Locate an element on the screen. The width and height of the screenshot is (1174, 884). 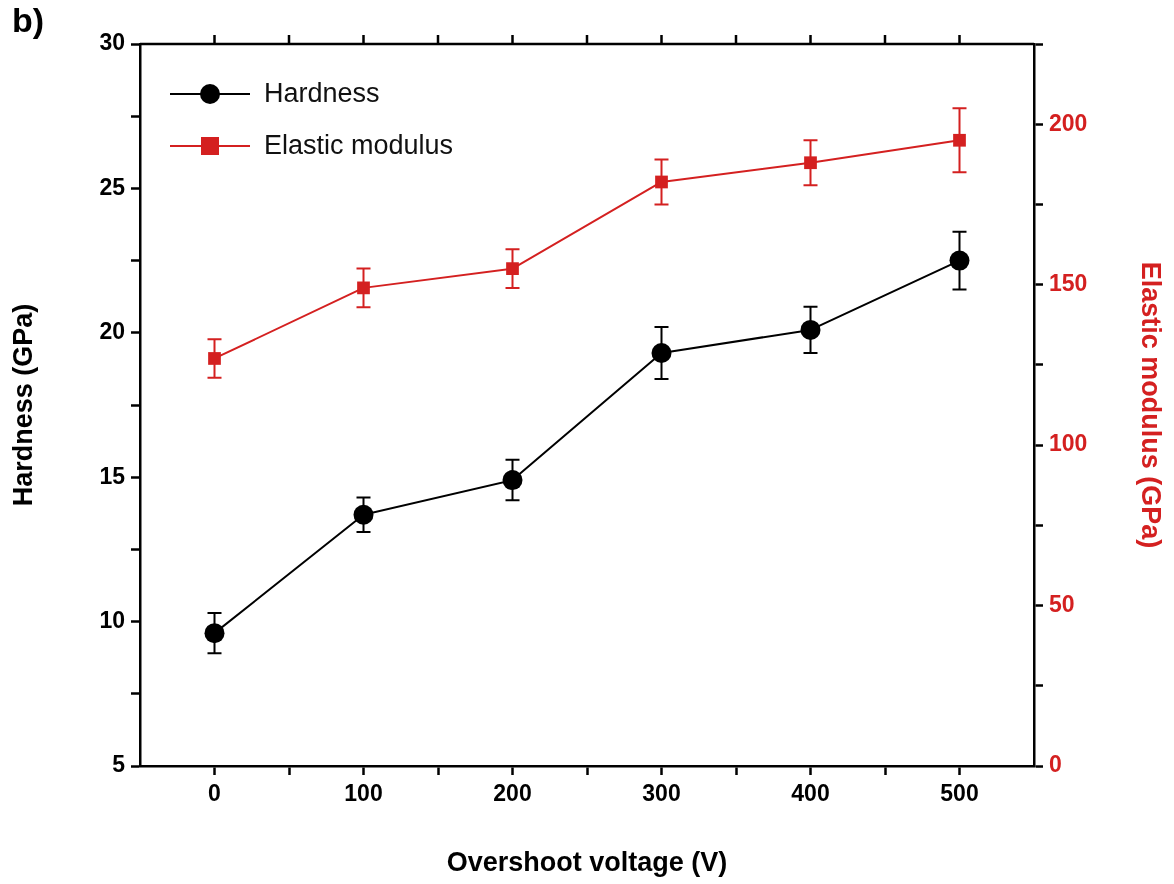
x-tick-label: 200 is located at coordinates (512, 793).